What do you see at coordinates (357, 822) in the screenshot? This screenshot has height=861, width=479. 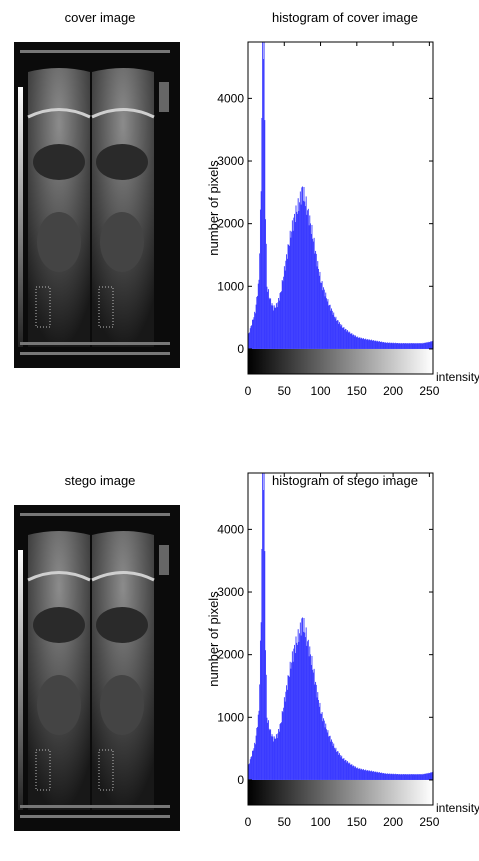 I see `x-tick-label: 150` at bounding box center [357, 822].